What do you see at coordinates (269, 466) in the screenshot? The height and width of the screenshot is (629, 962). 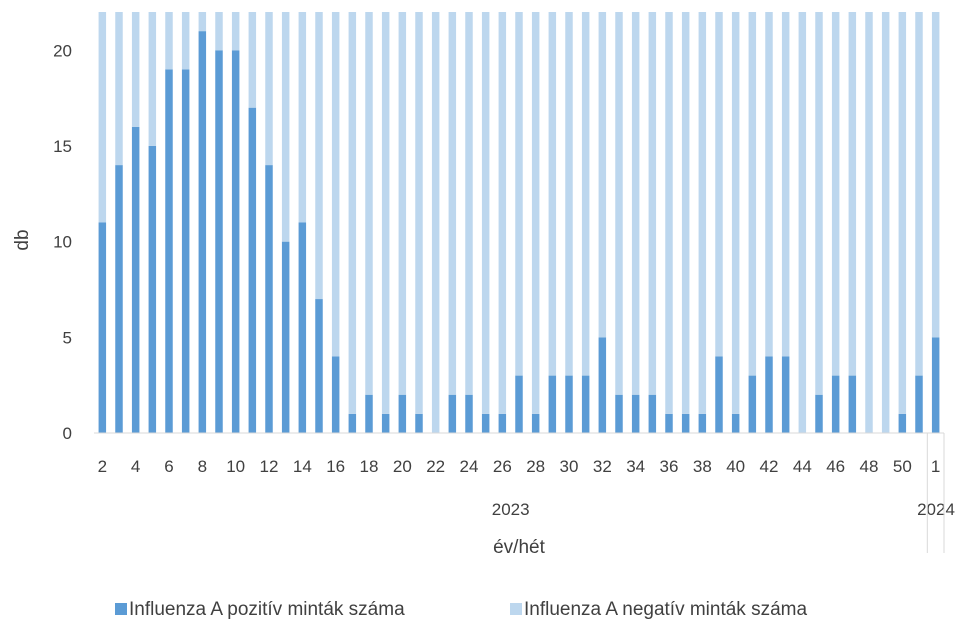 I see `x-tick-label: 12` at bounding box center [269, 466].